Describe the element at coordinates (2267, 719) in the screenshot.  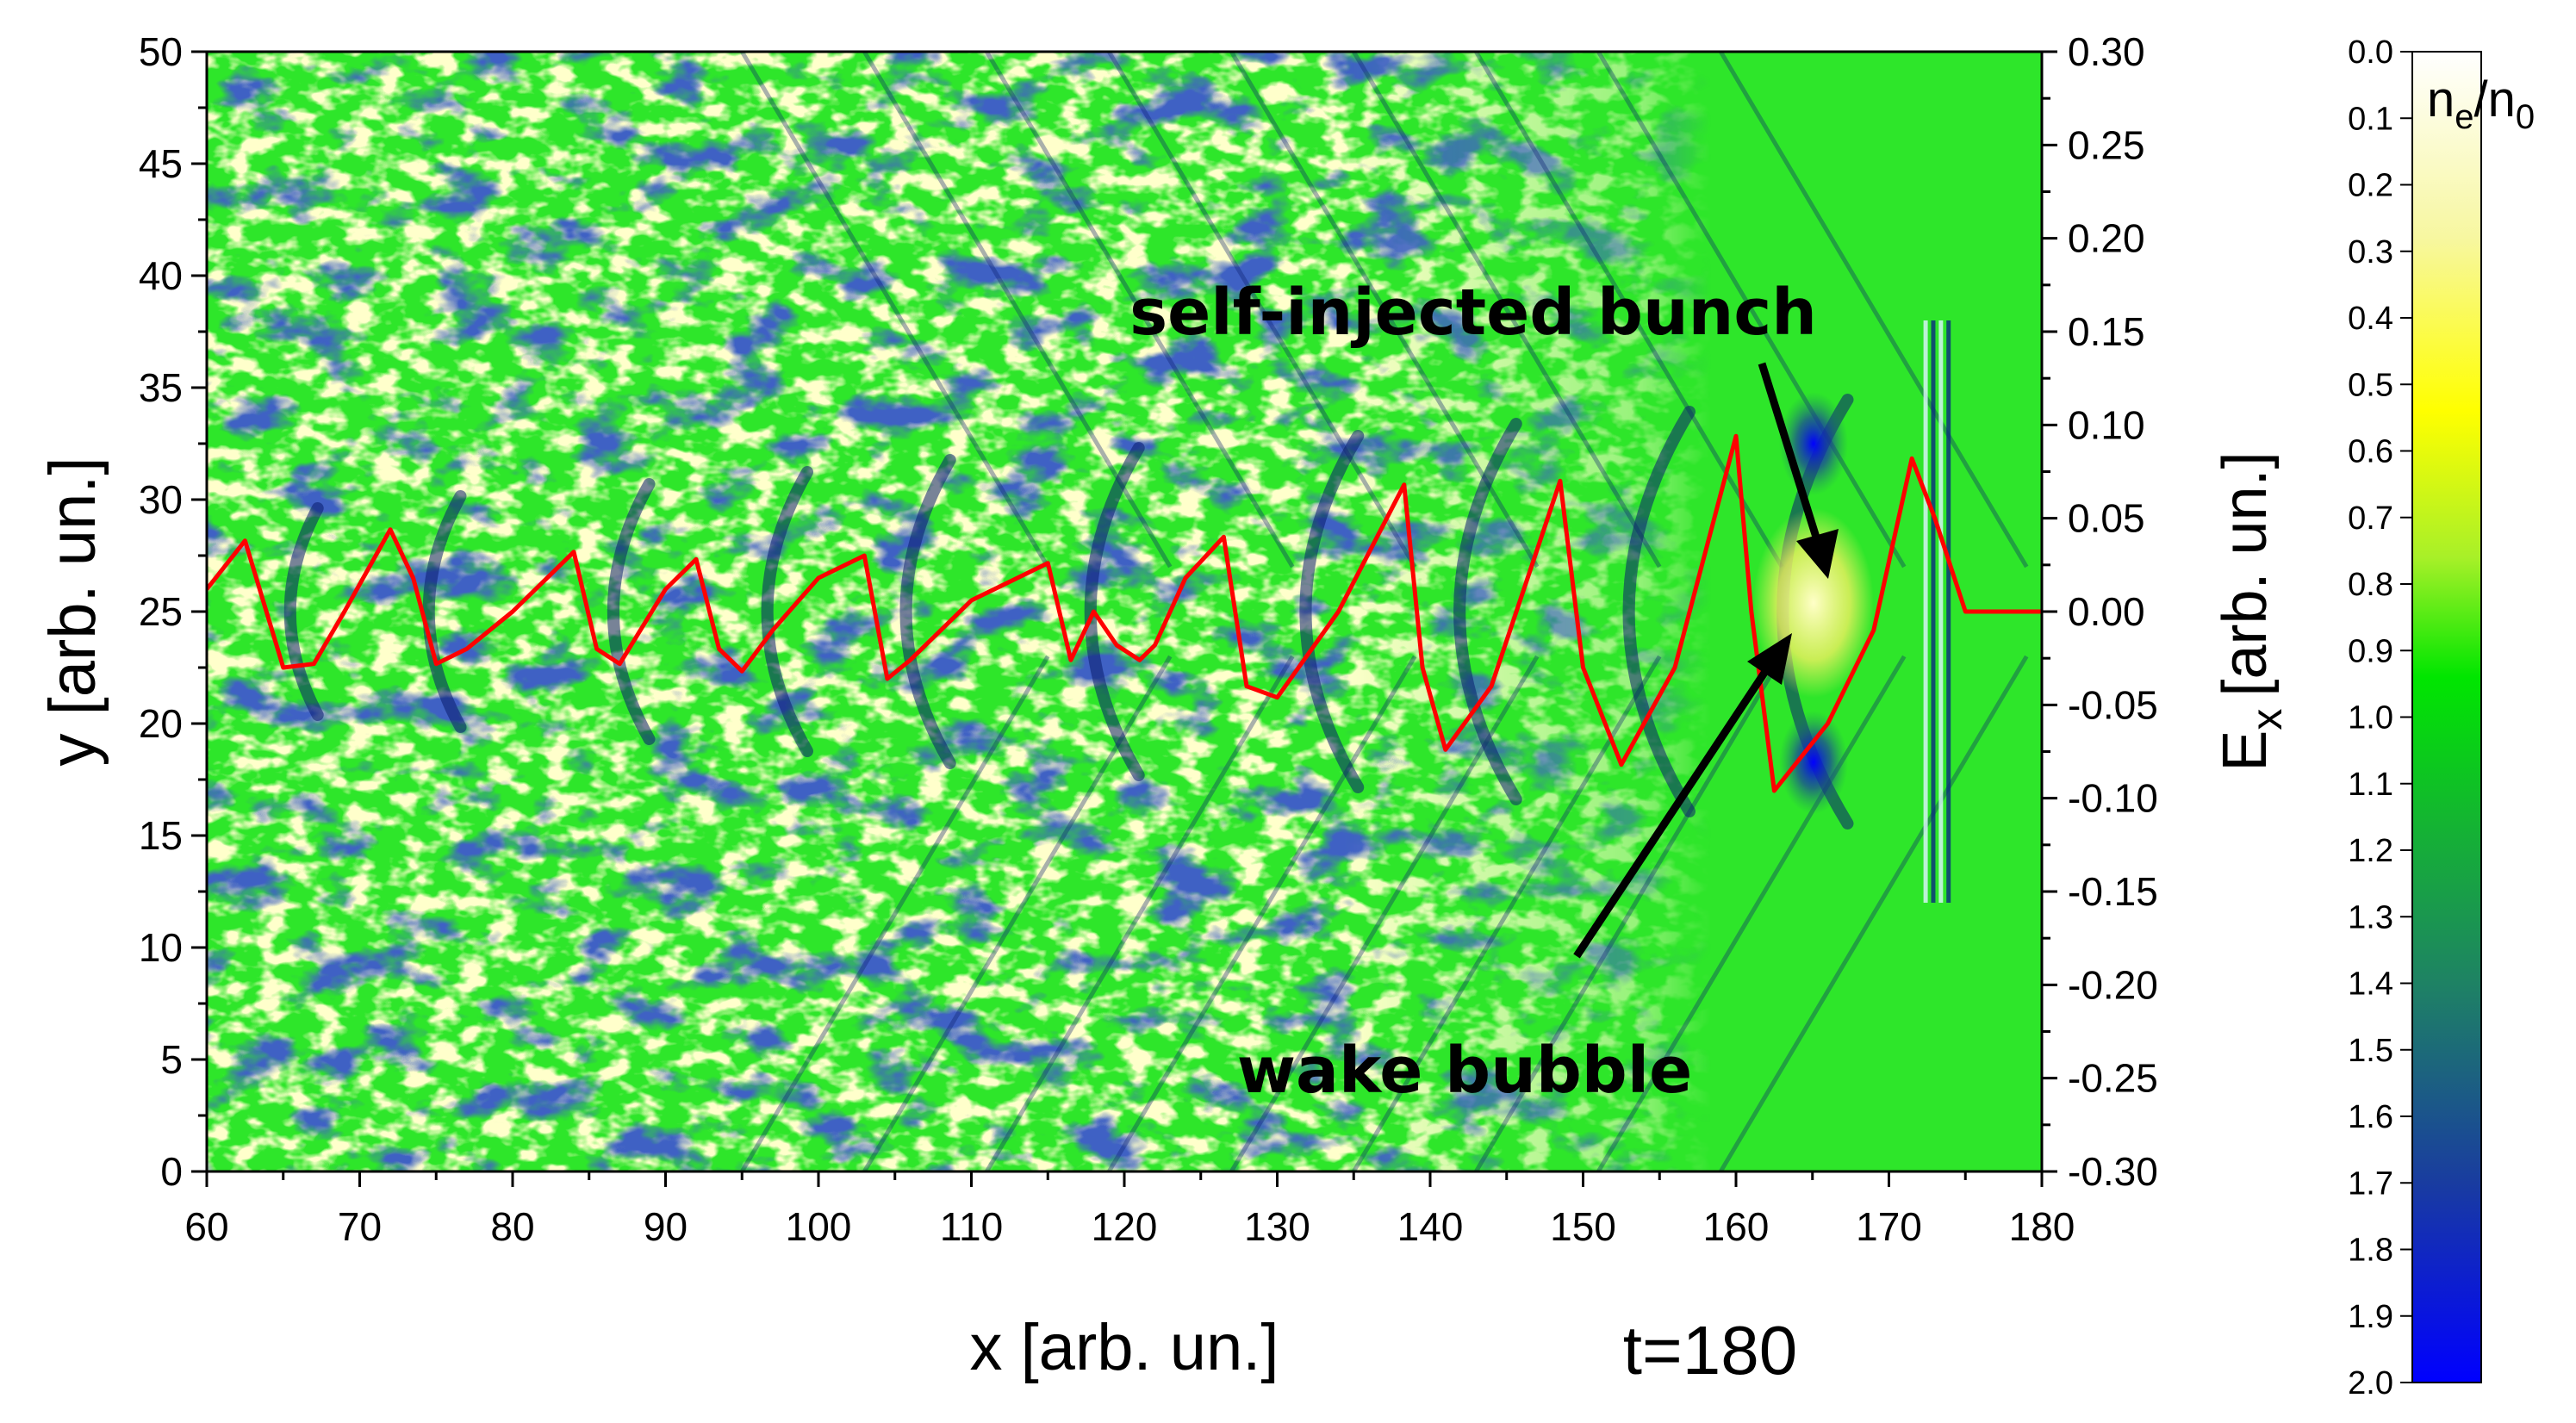
I see `y2-axis-label-sub: x` at that location.